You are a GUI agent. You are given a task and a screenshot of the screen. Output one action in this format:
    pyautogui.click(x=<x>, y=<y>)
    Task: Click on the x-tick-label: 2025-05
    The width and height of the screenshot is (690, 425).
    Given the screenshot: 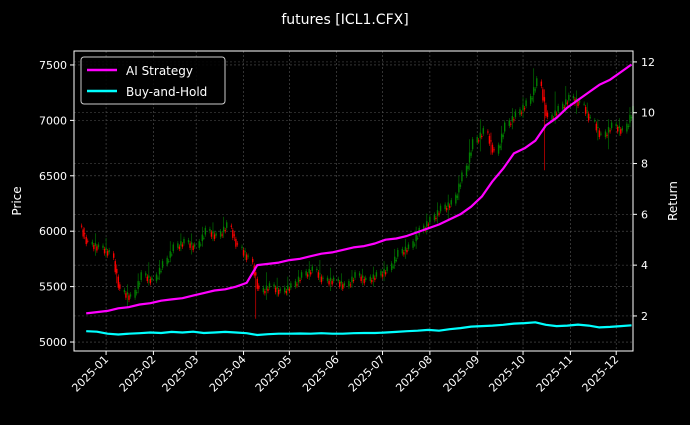 What is the action you would take?
    pyautogui.click(x=274, y=374)
    